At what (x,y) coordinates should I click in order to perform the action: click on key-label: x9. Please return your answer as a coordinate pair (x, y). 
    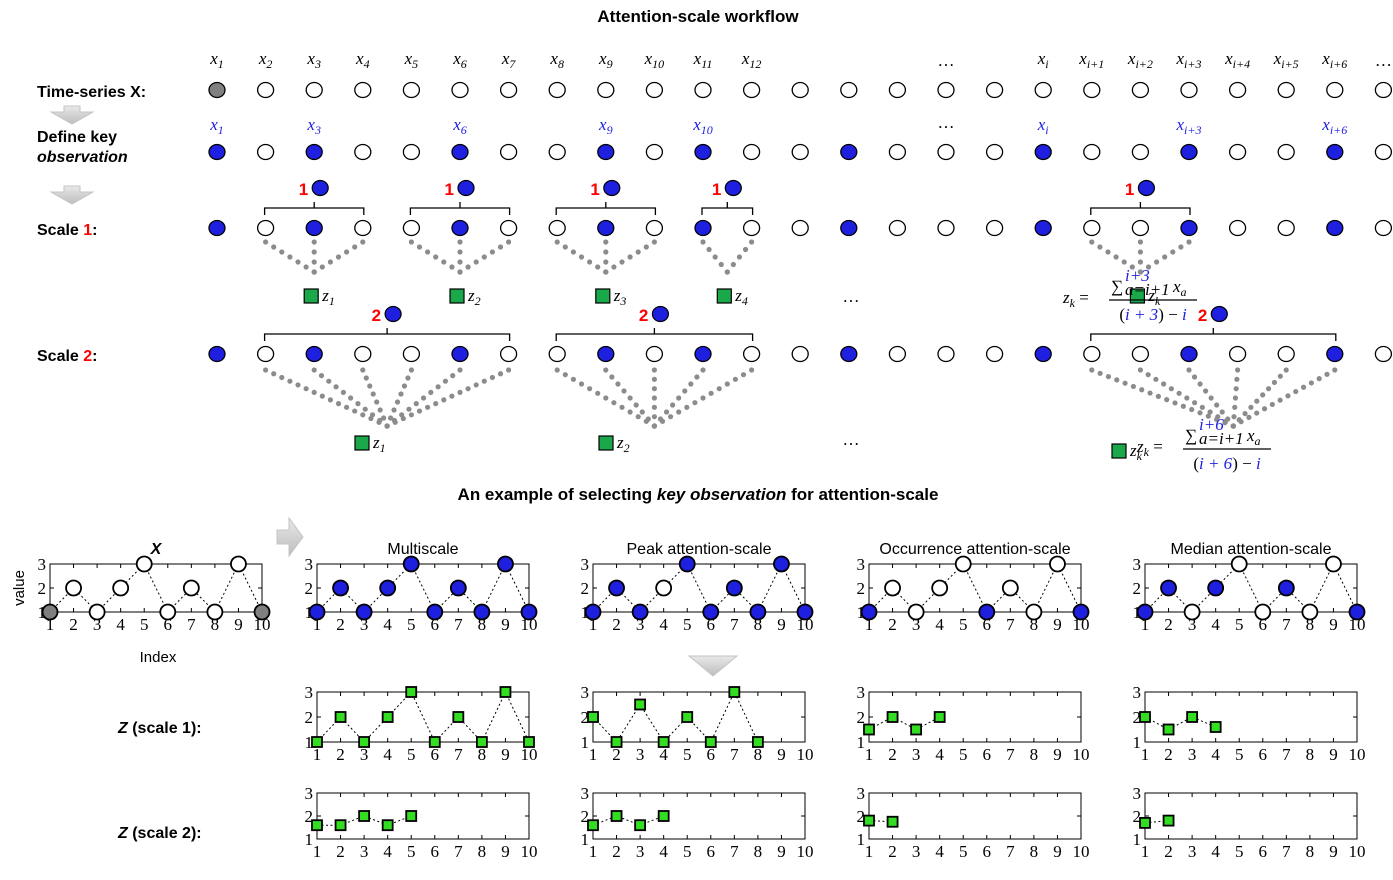
    Looking at the image, I should click on (605, 126).